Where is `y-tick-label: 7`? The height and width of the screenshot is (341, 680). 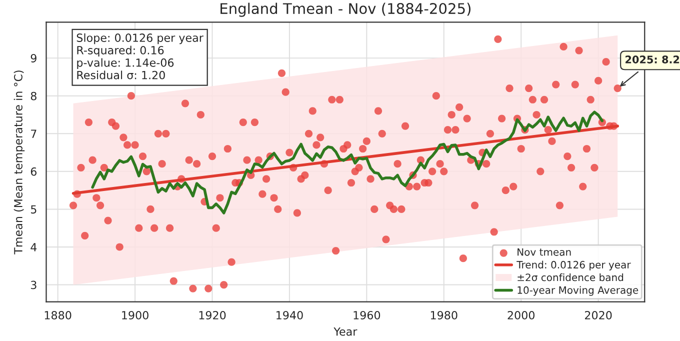
y-tick-label: 7 is located at coordinates (33, 134).